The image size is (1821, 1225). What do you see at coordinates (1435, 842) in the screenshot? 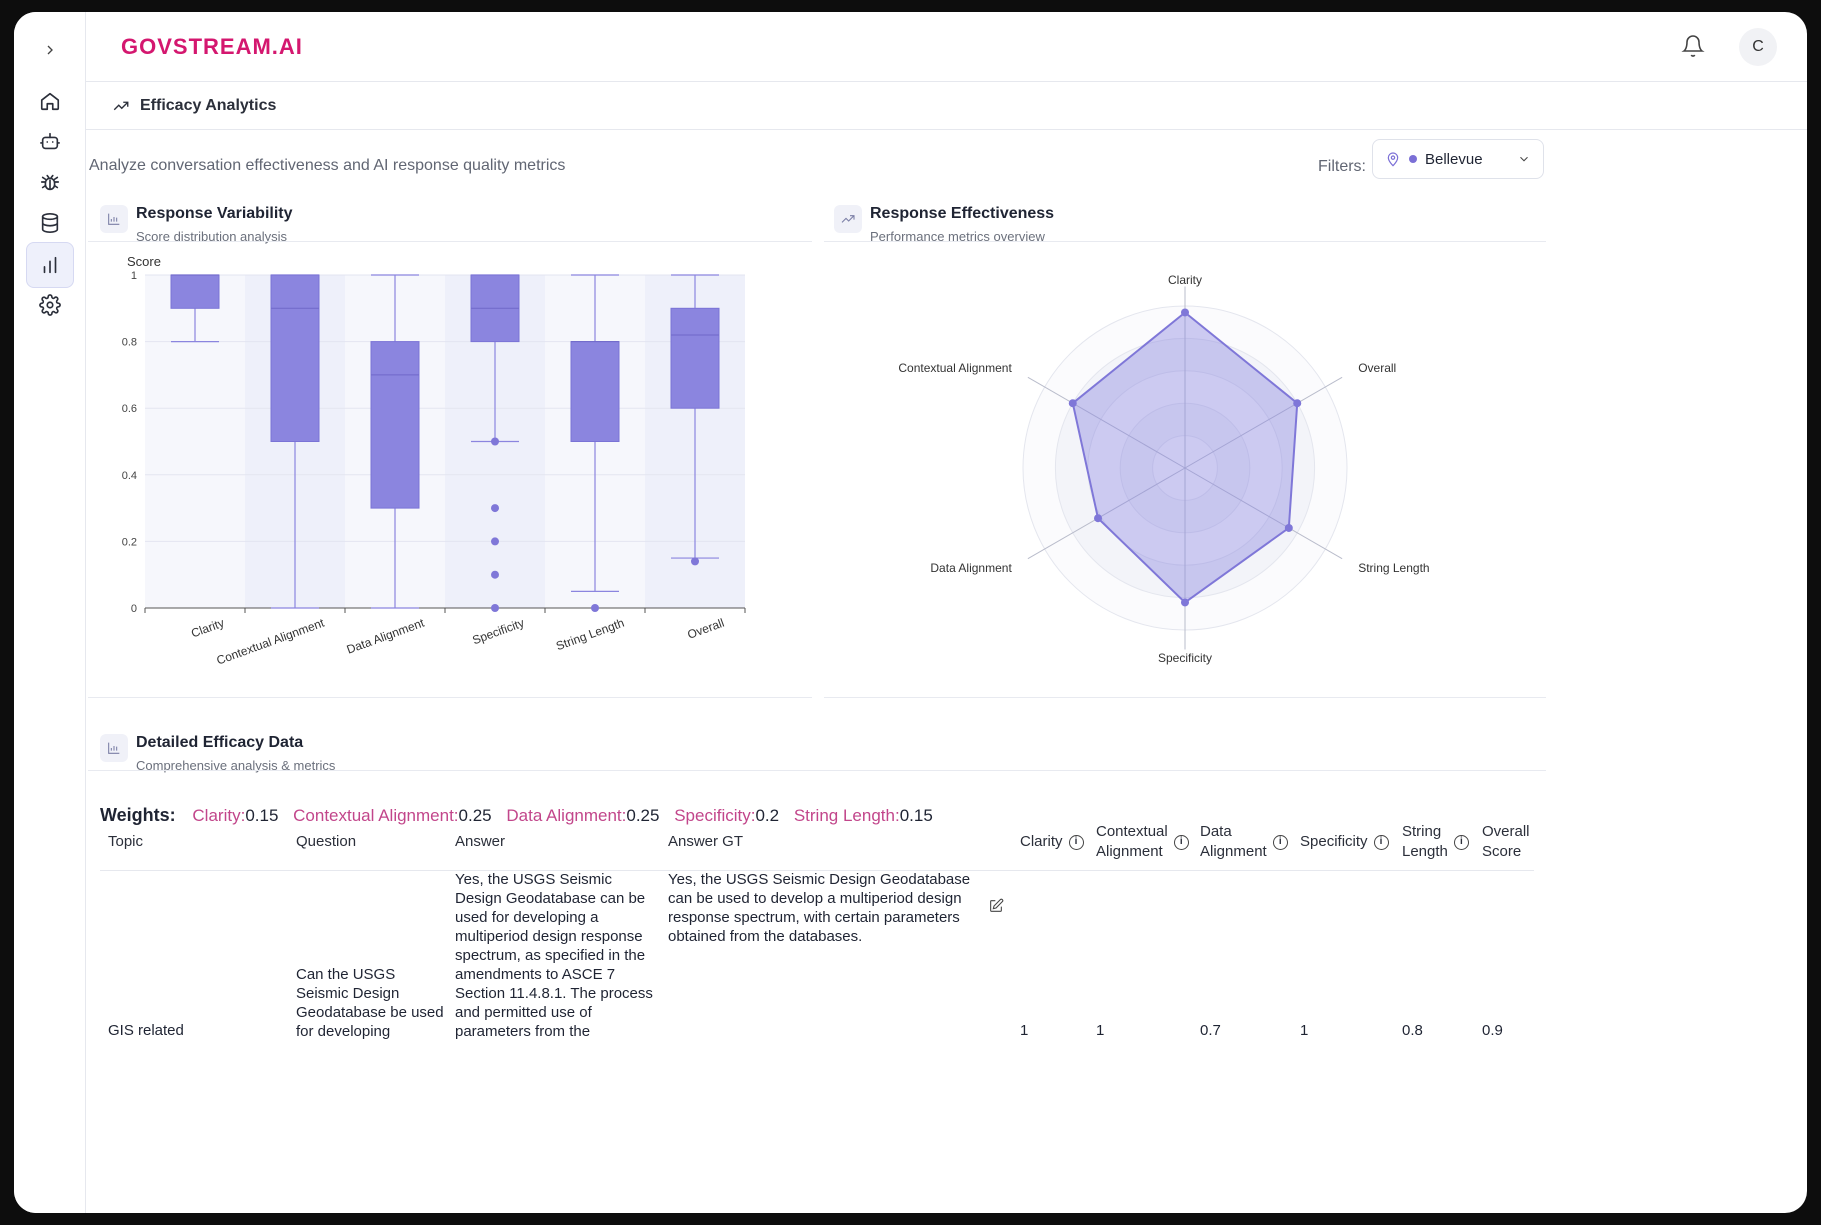
I see `column-header-string-length: String Length i` at bounding box center [1435, 842].